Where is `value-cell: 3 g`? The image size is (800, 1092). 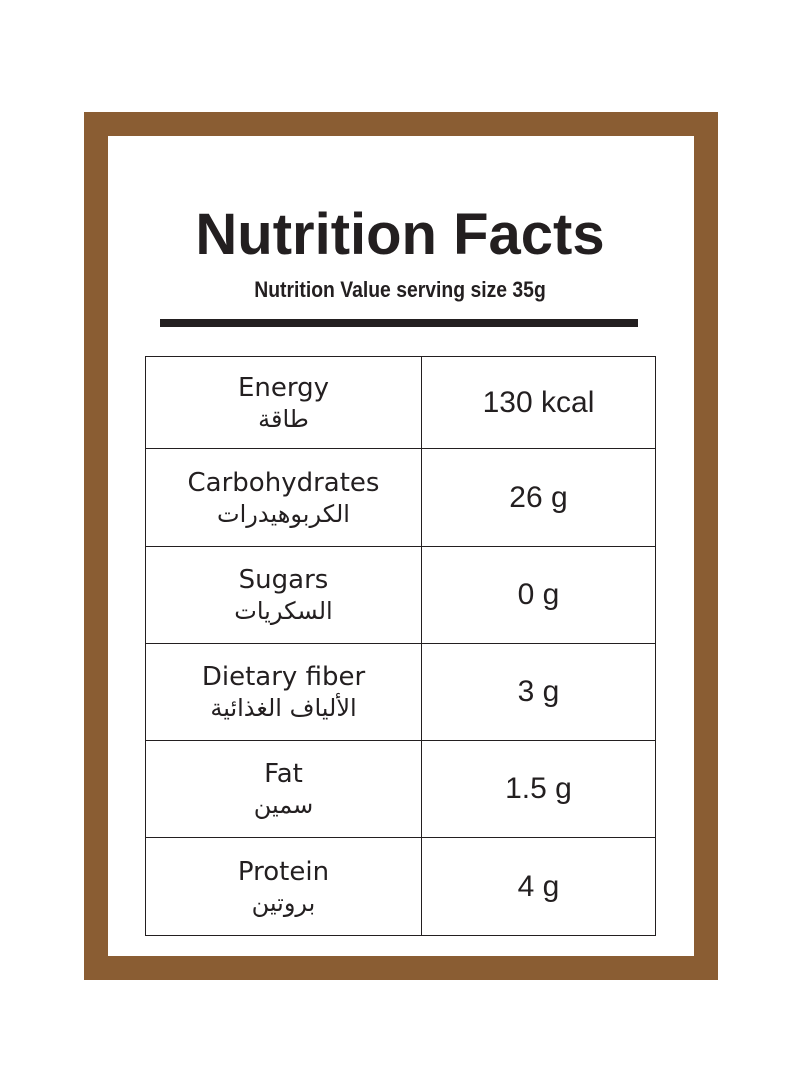 value-cell: 3 g is located at coordinates (538, 692).